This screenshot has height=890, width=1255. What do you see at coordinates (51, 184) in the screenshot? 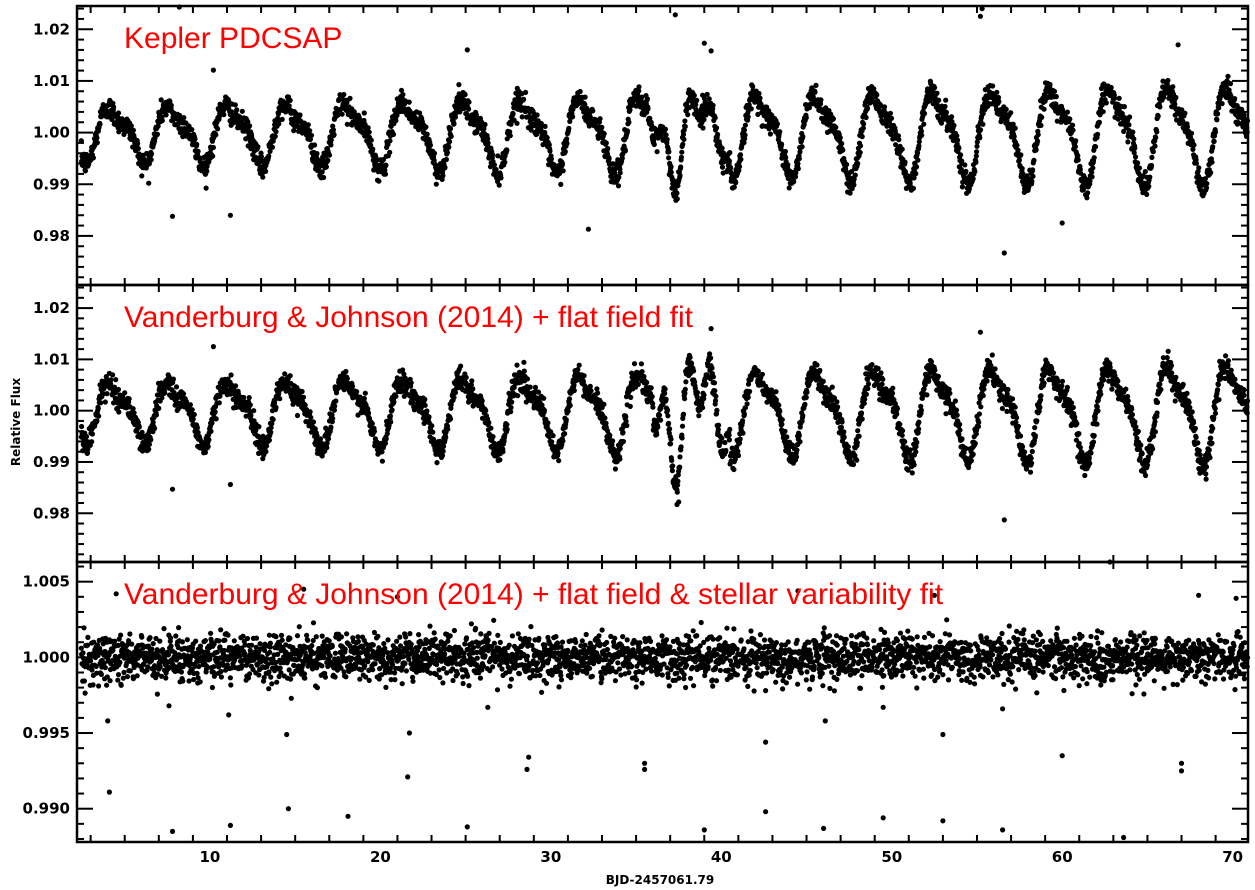
I see `y-tick-label: 0.99` at bounding box center [51, 184].